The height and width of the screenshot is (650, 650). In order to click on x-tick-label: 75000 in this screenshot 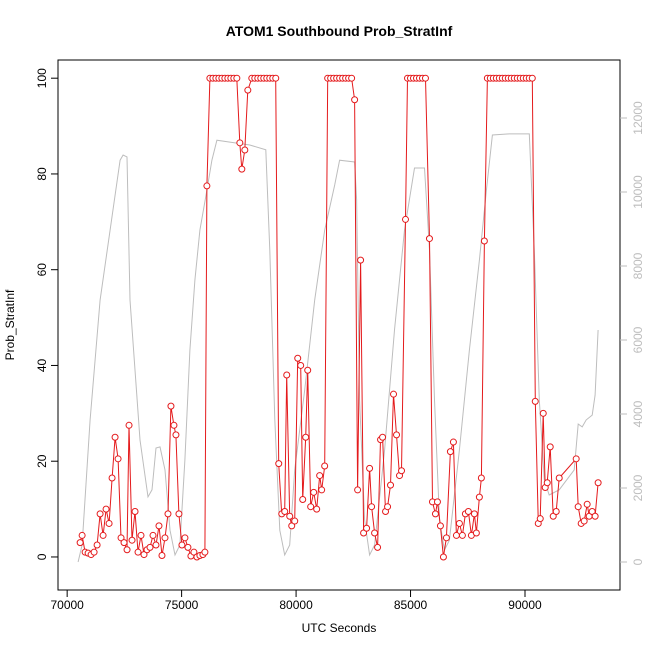, I will do `click(182, 605)`.